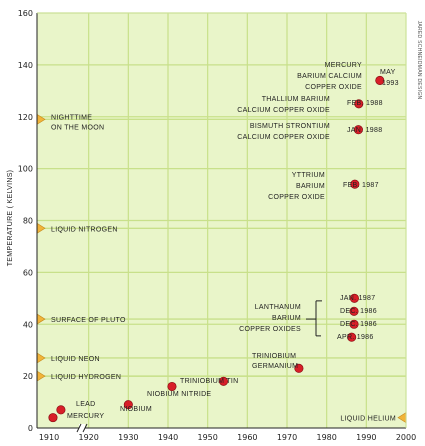 This screenshot has width=425, height=446. What do you see at coordinates (207, 437) in the screenshot?
I see `x-tick-label: 1950` at bounding box center [207, 437].